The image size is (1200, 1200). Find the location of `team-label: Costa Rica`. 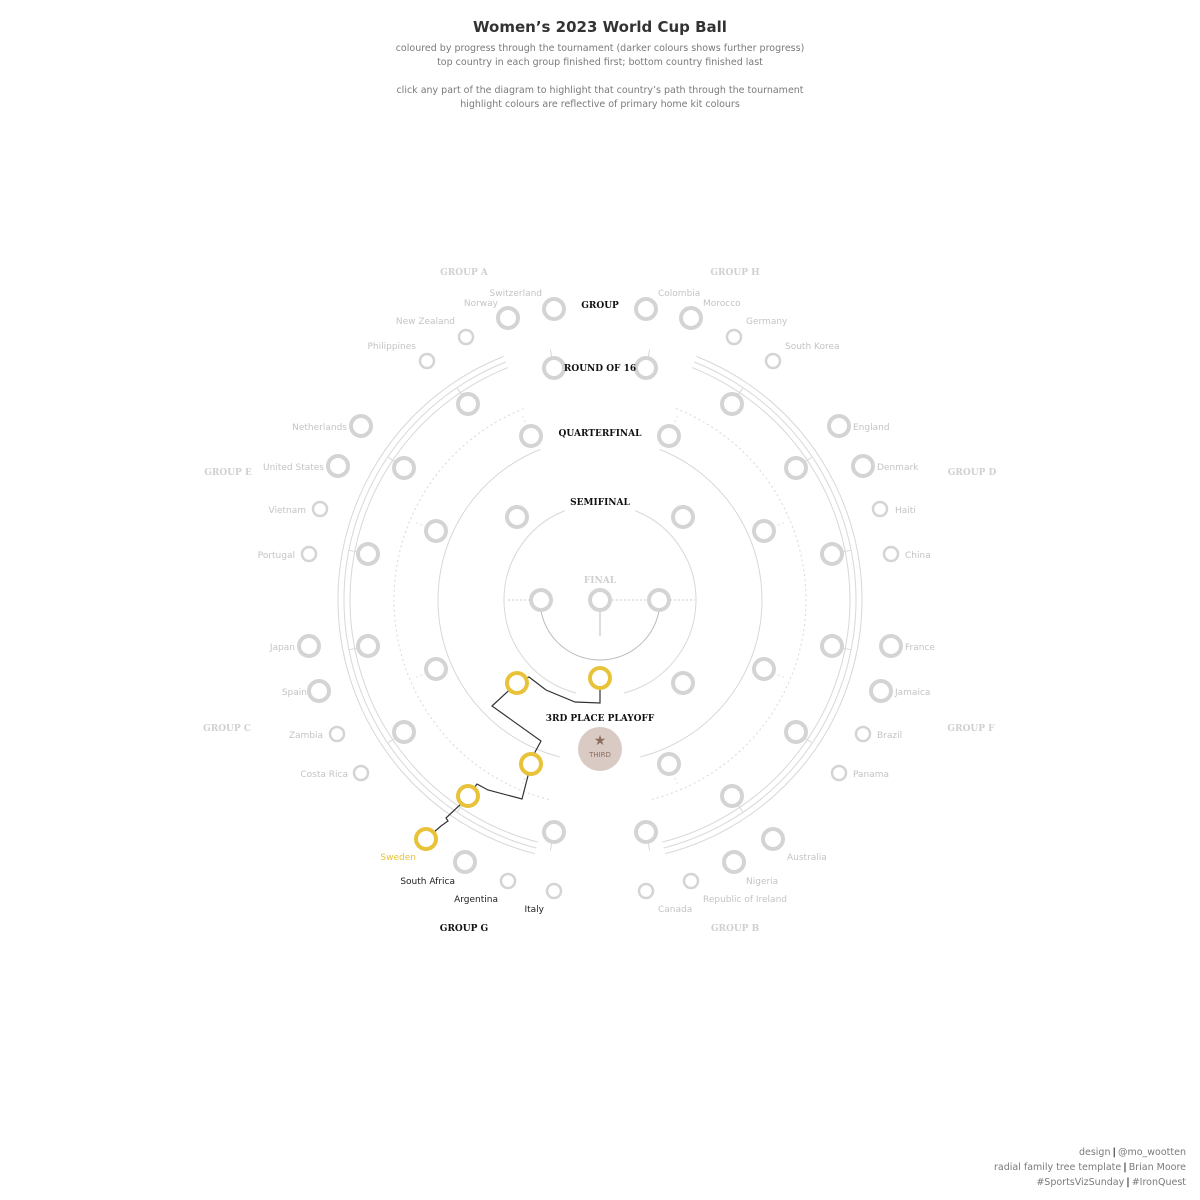

team-label: Costa Rica is located at coordinates (324, 775).